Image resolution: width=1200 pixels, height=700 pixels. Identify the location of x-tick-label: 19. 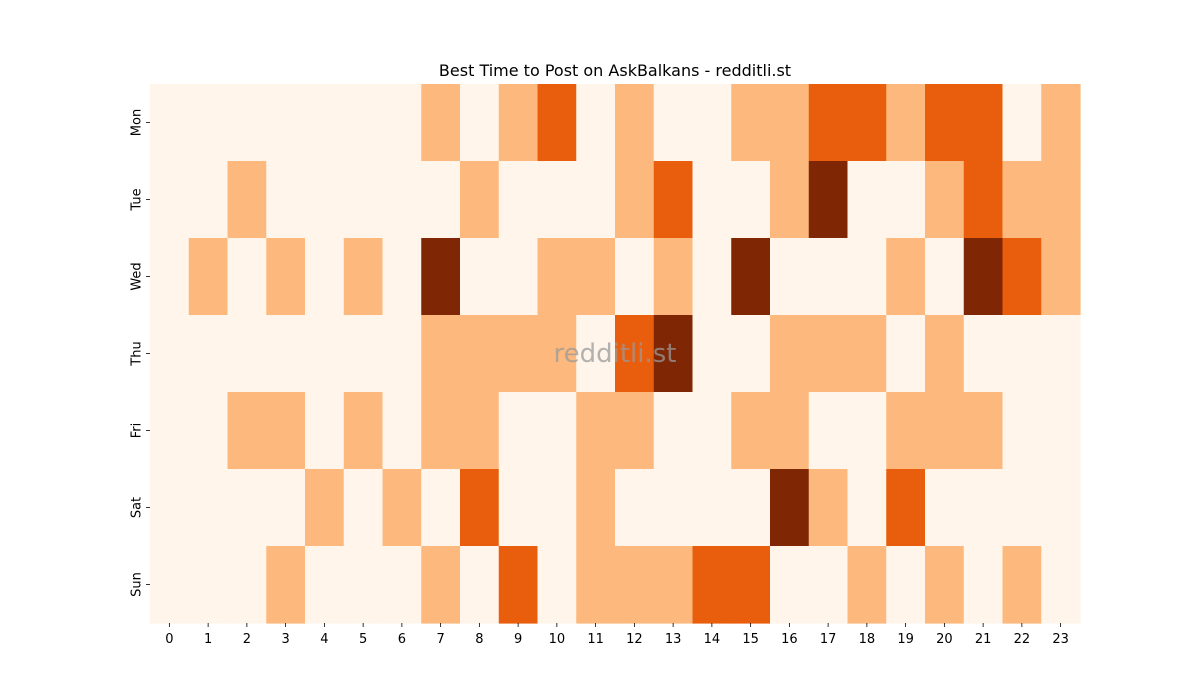
(905, 639).